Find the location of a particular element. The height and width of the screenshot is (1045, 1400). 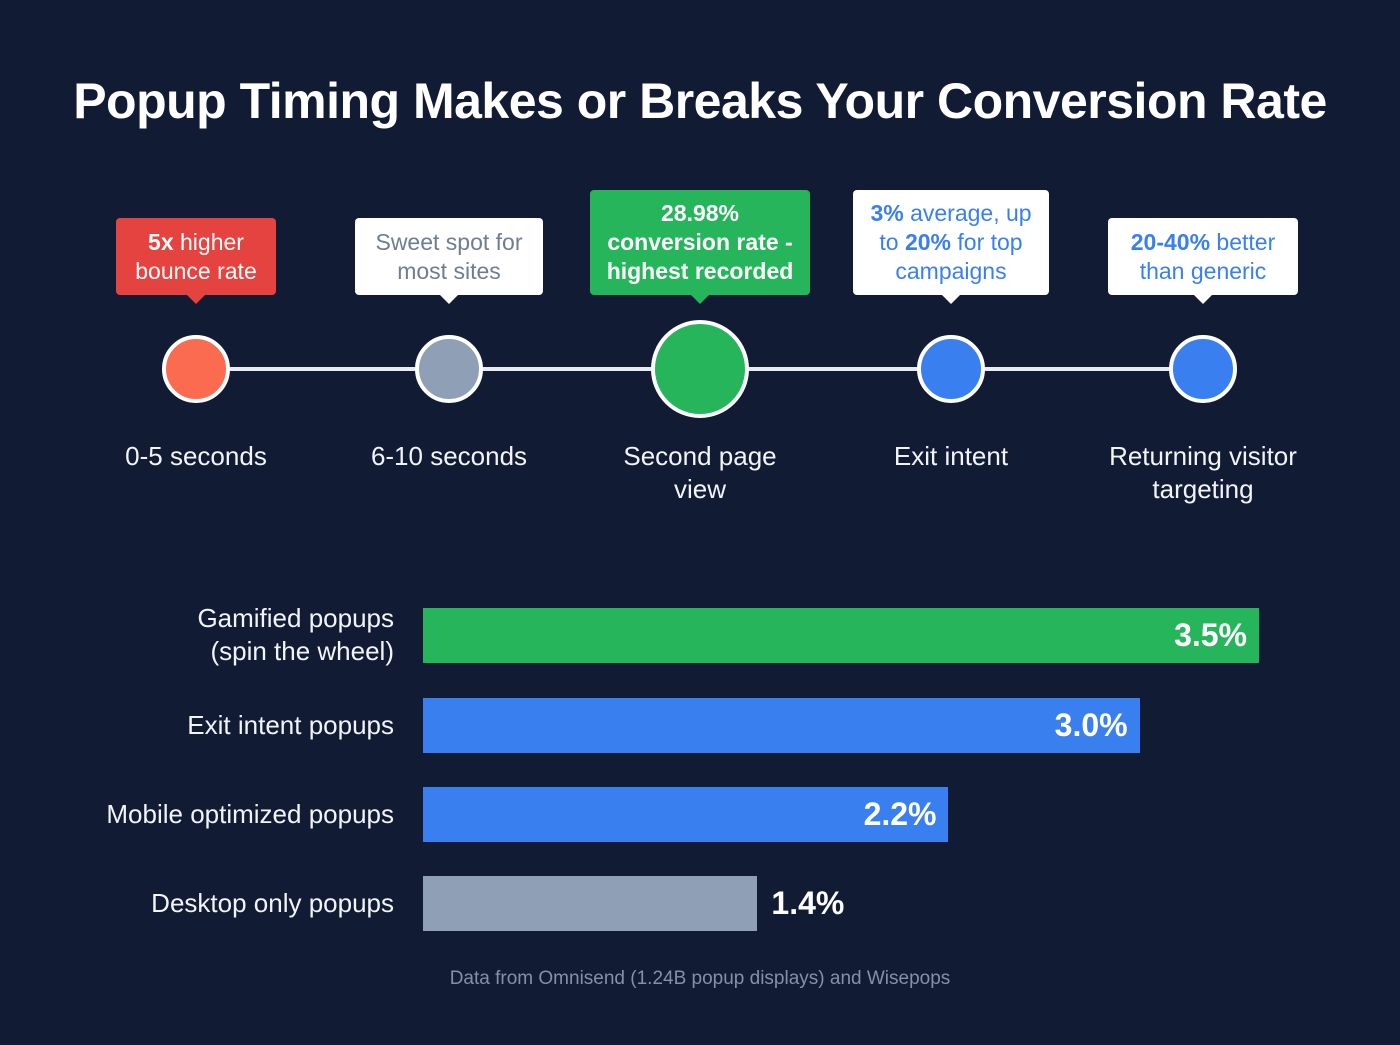

bar-category-label: Desktop only popups is located at coordinates (272, 902).